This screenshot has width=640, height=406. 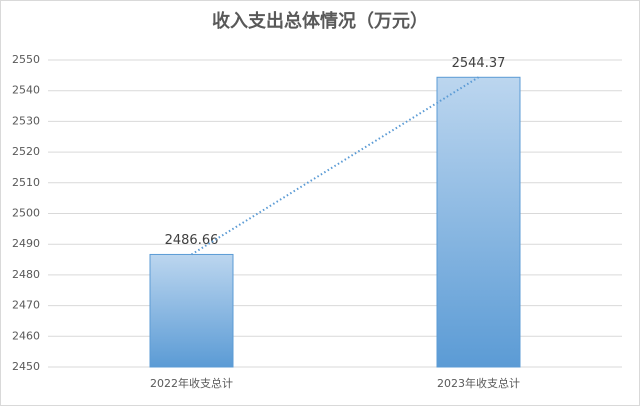 I want to click on y-tick-label: 2470, so click(x=26, y=305).